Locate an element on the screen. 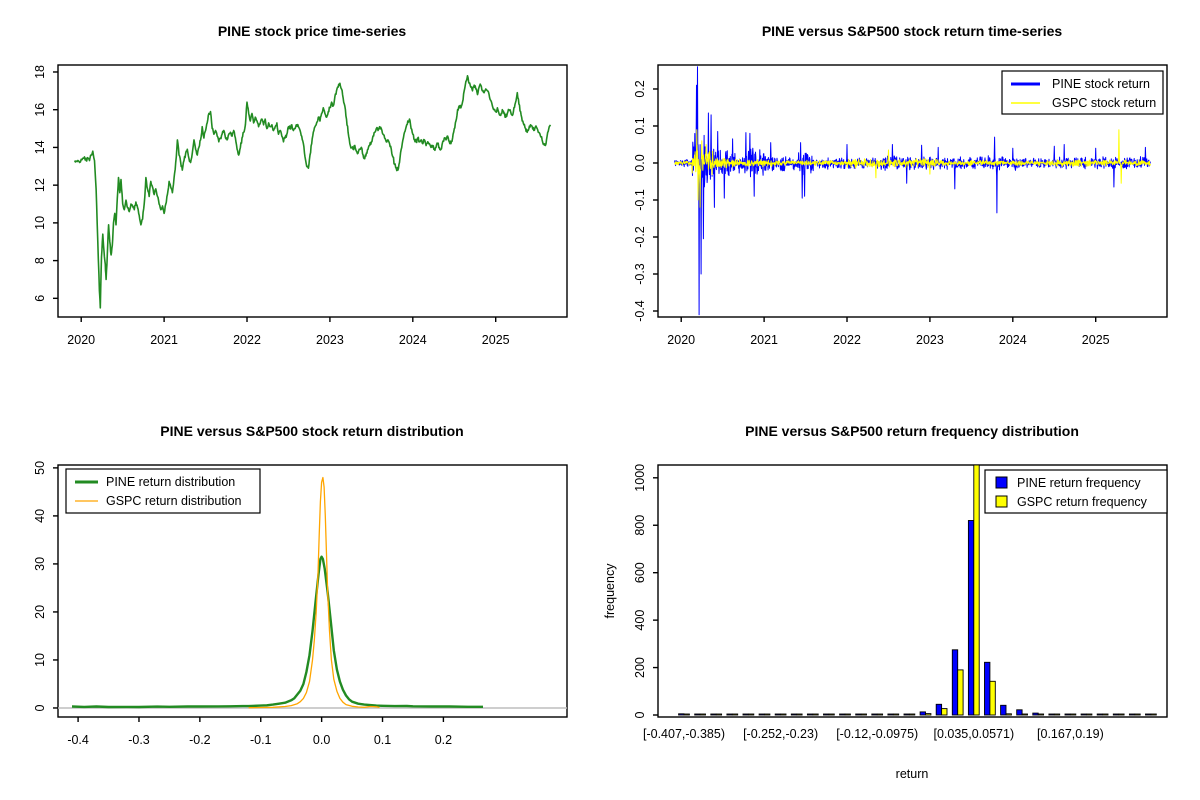 The height and width of the screenshot is (800, 1200). y-axis-label: frequency is located at coordinates (610, 591).